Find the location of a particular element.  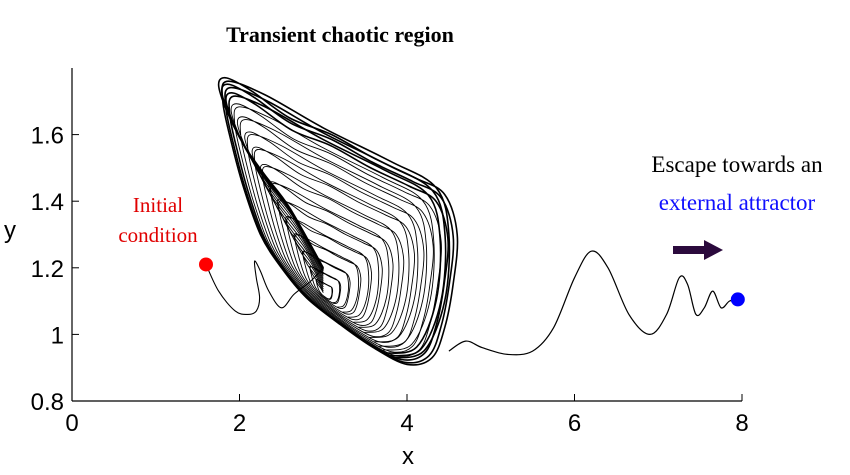

y-tick-label: 1 is located at coordinates (57, 335).